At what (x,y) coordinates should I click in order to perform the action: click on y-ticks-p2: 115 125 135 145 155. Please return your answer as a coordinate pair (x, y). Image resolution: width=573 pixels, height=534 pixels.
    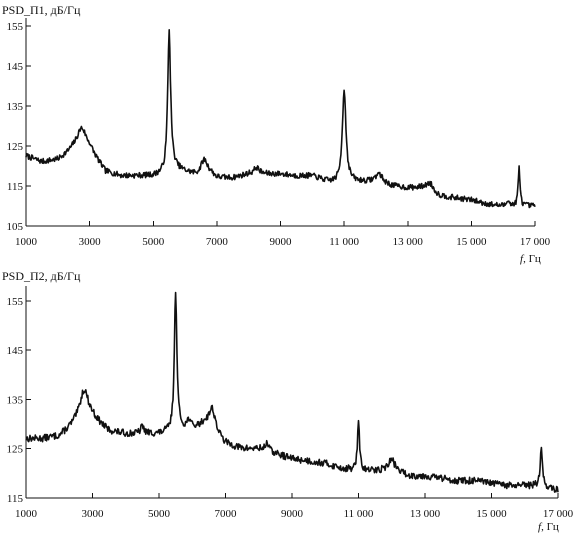
    Looking at the image, I should click on (19, 400).